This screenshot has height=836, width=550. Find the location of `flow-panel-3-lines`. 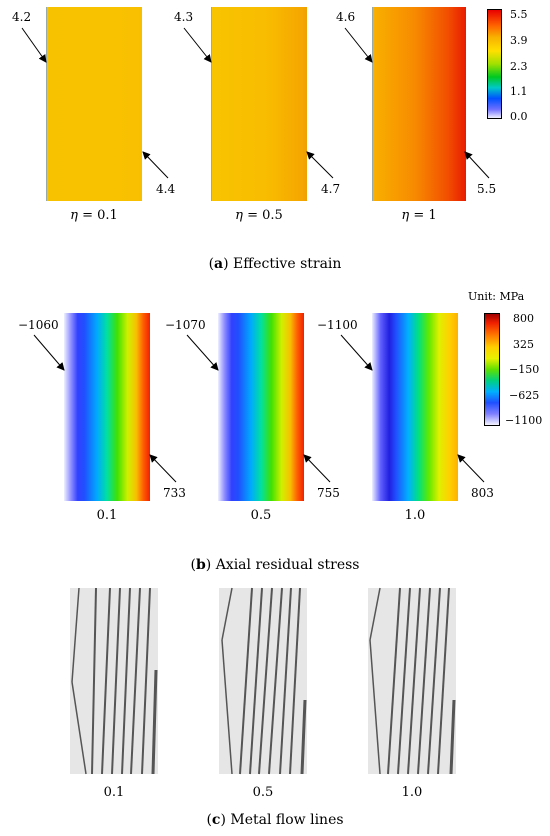

flow-panel-3-lines is located at coordinates (412, 681).